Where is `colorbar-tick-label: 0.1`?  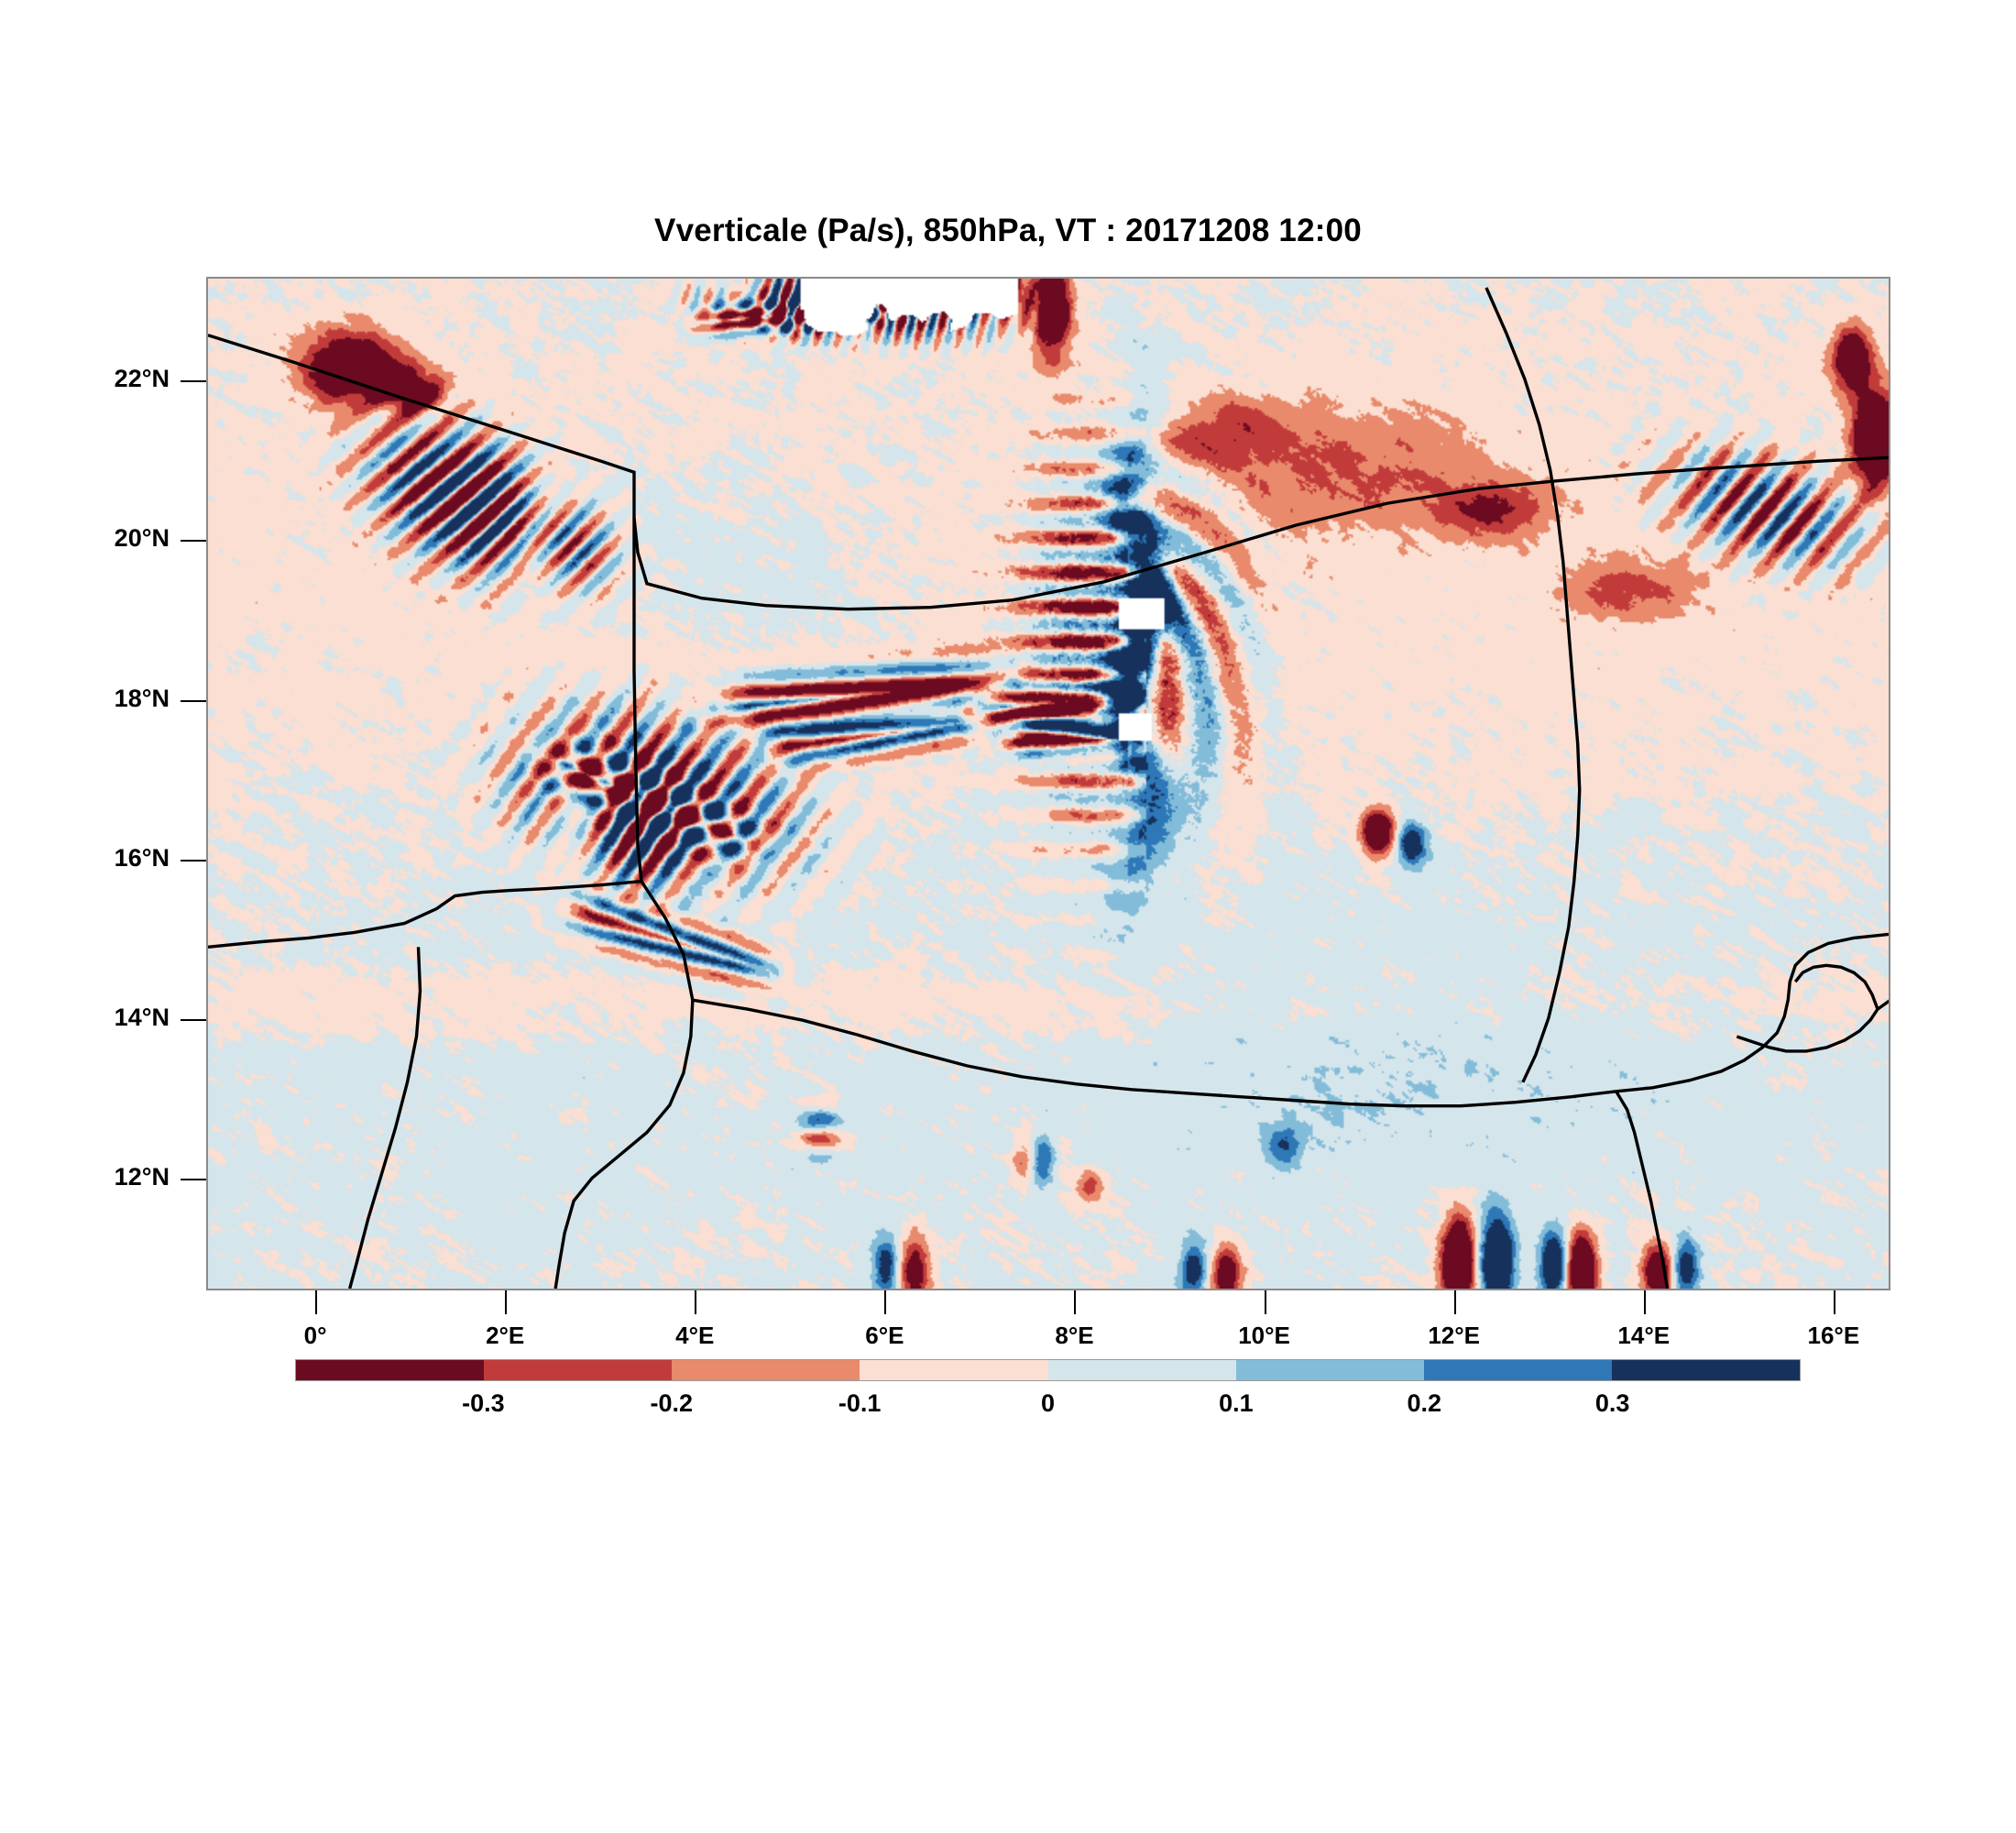
colorbar-tick-label: 0.1 is located at coordinates (1236, 1403).